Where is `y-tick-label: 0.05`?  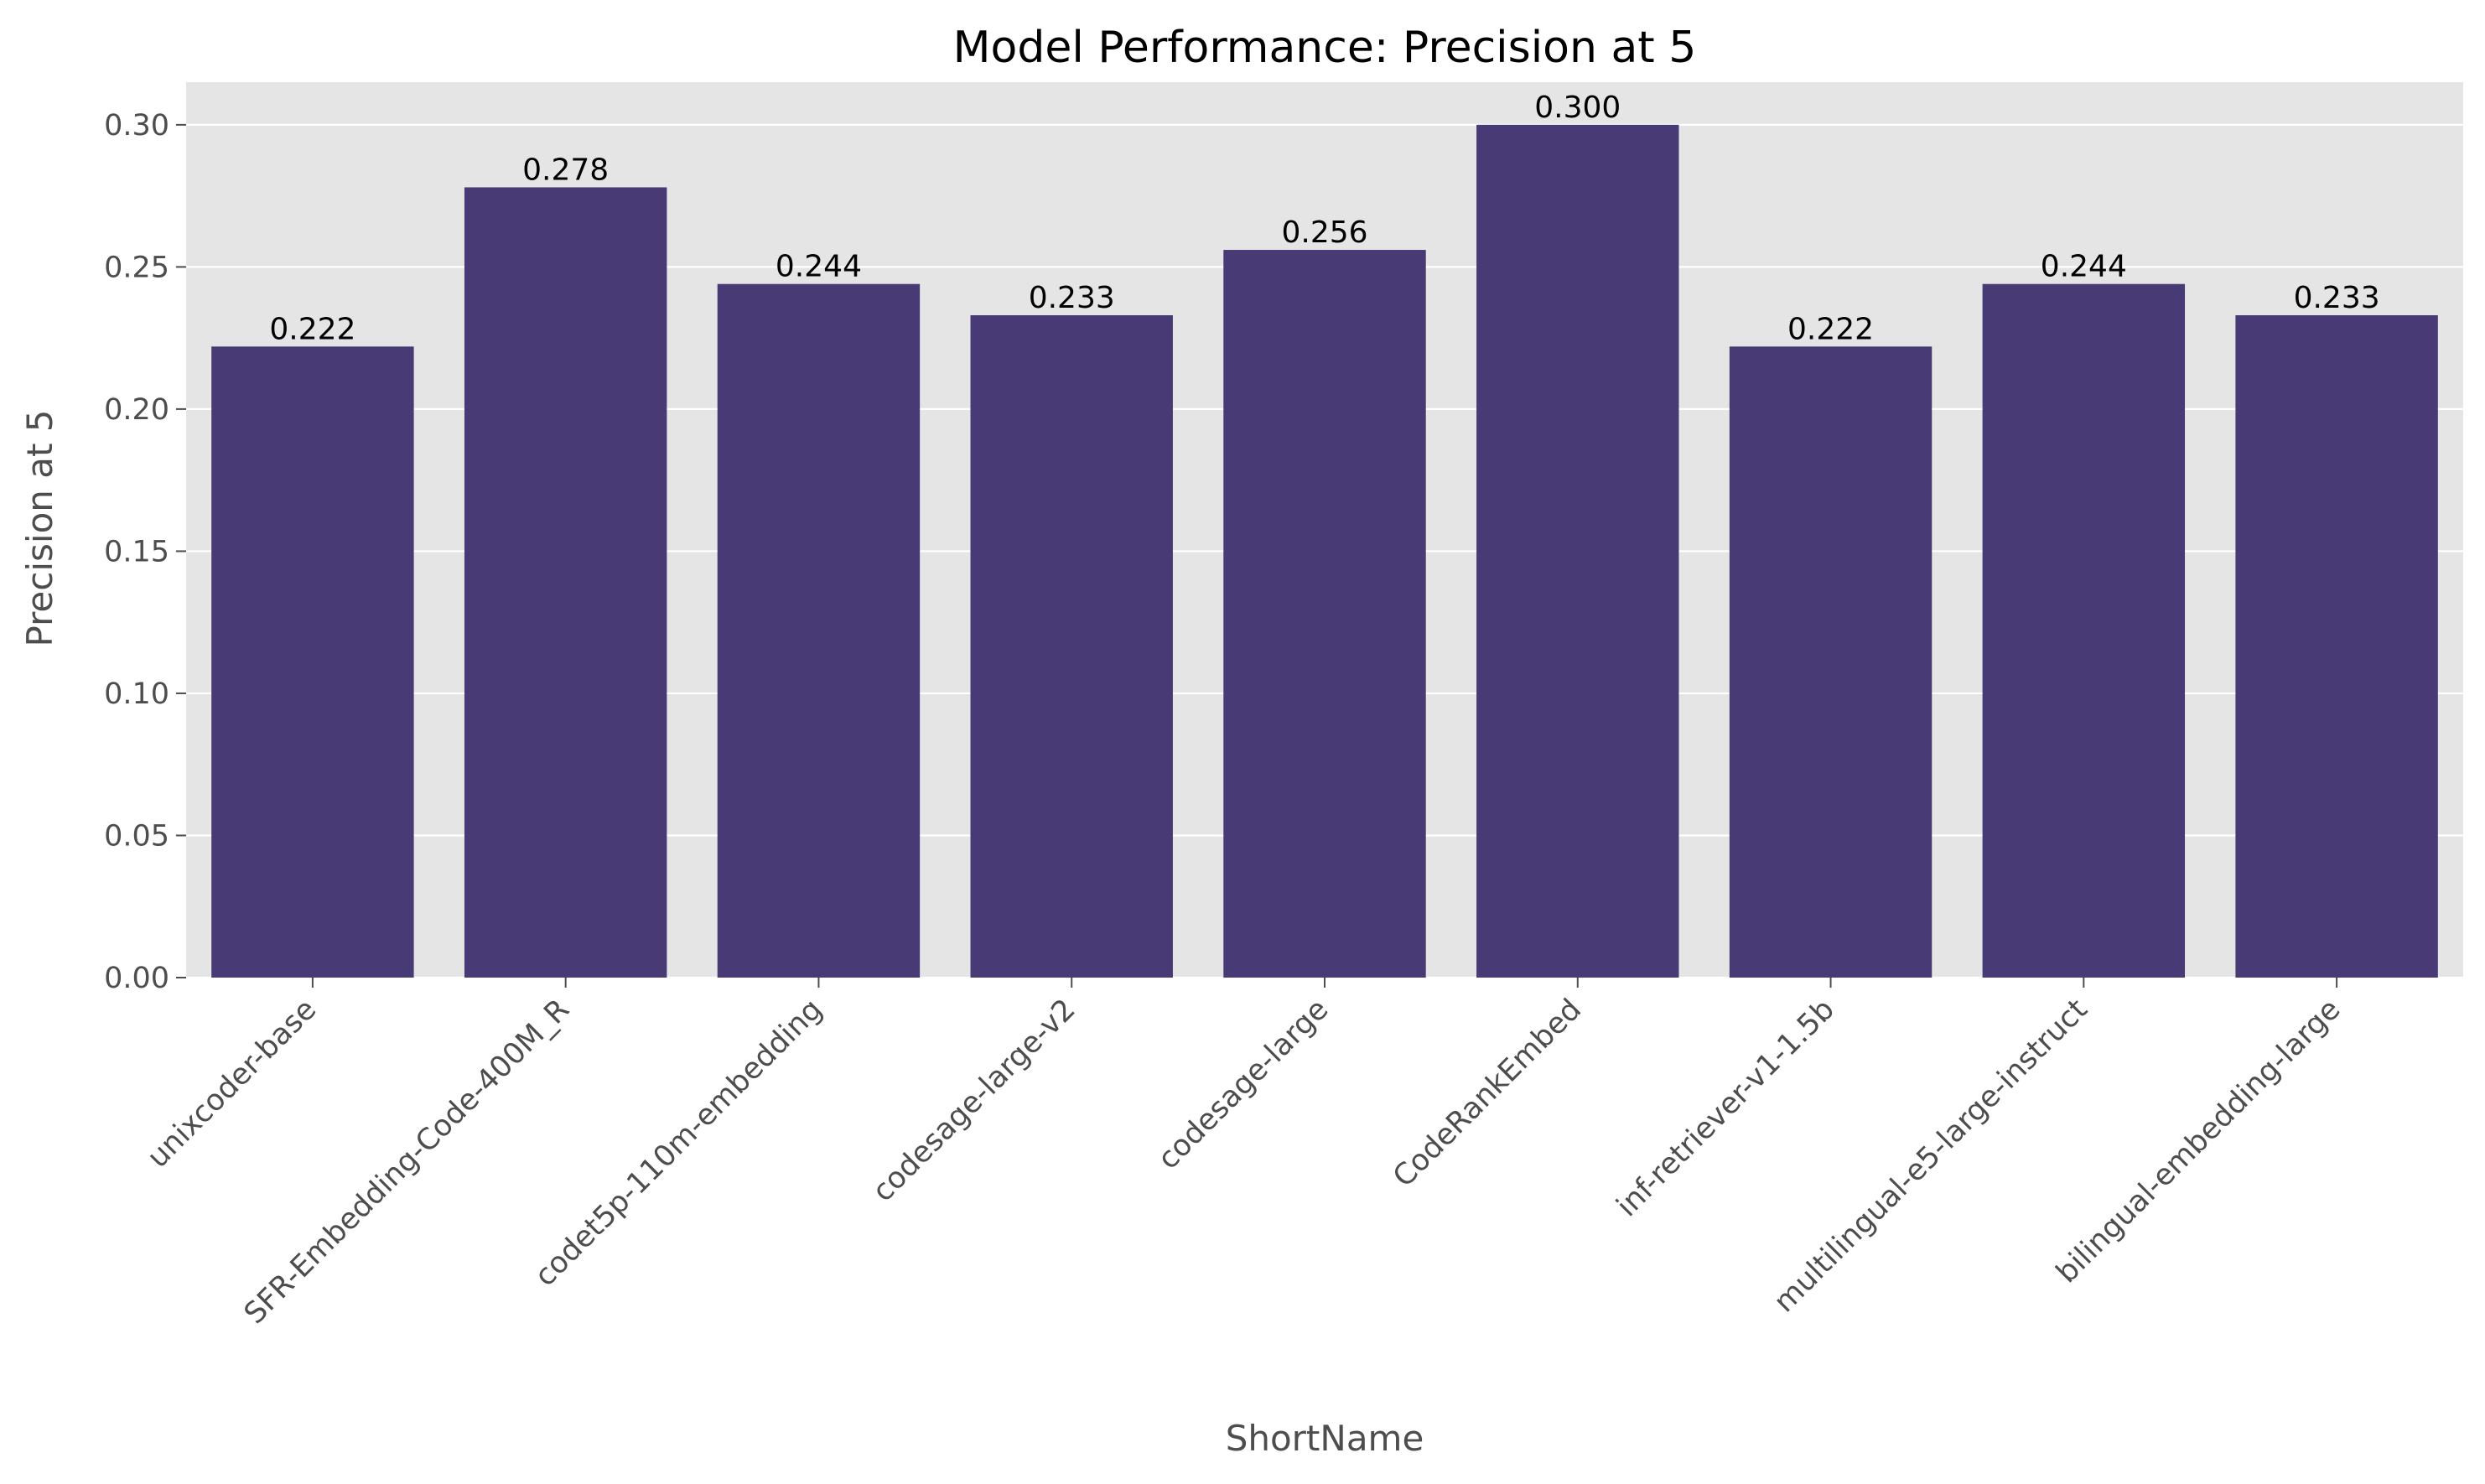 y-tick-label: 0.05 is located at coordinates (136, 836).